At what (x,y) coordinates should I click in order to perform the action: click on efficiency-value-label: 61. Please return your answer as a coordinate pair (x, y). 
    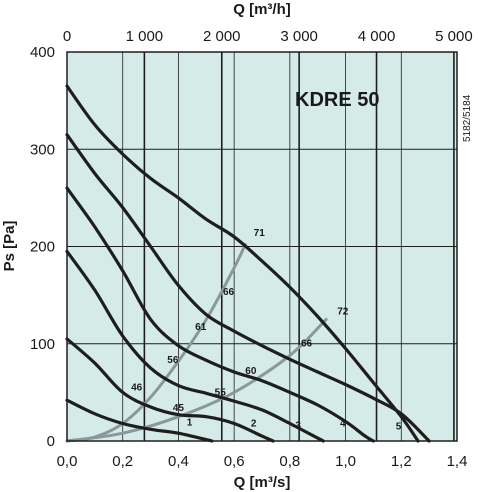
    Looking at the image, I should click on (201, 327).